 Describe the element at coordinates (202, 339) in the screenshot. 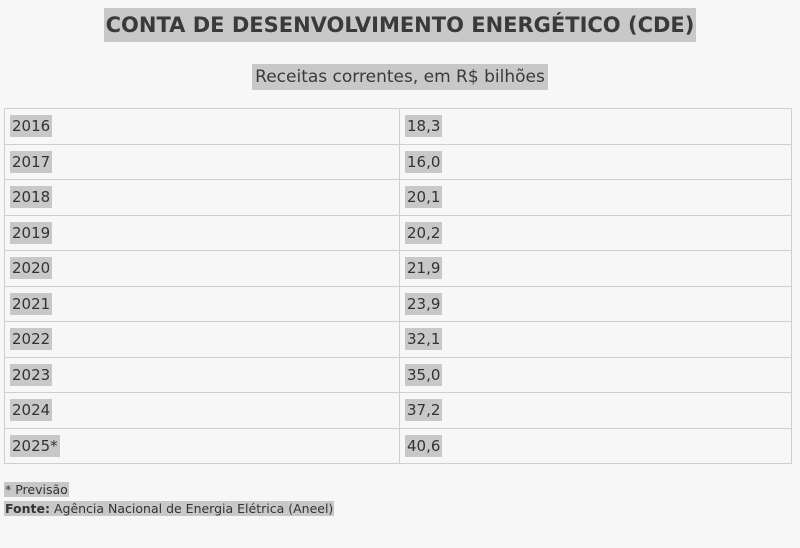

I see `year-cell: 2022` at that location.